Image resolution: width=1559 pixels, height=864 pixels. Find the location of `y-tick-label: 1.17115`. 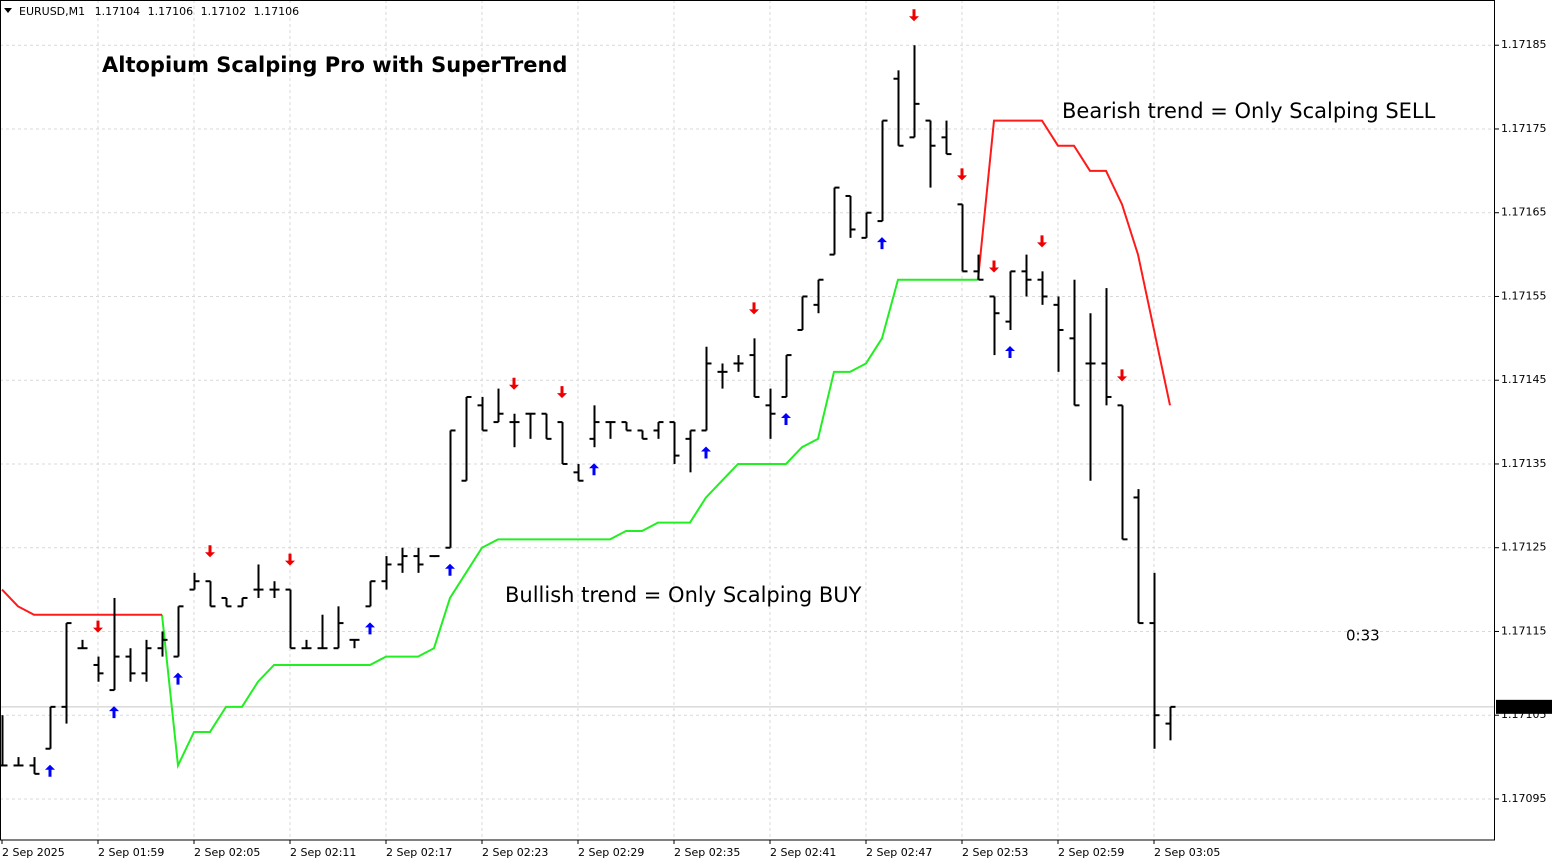

y-tick-label: 1.17115 is located at coordinates (1524, 630).